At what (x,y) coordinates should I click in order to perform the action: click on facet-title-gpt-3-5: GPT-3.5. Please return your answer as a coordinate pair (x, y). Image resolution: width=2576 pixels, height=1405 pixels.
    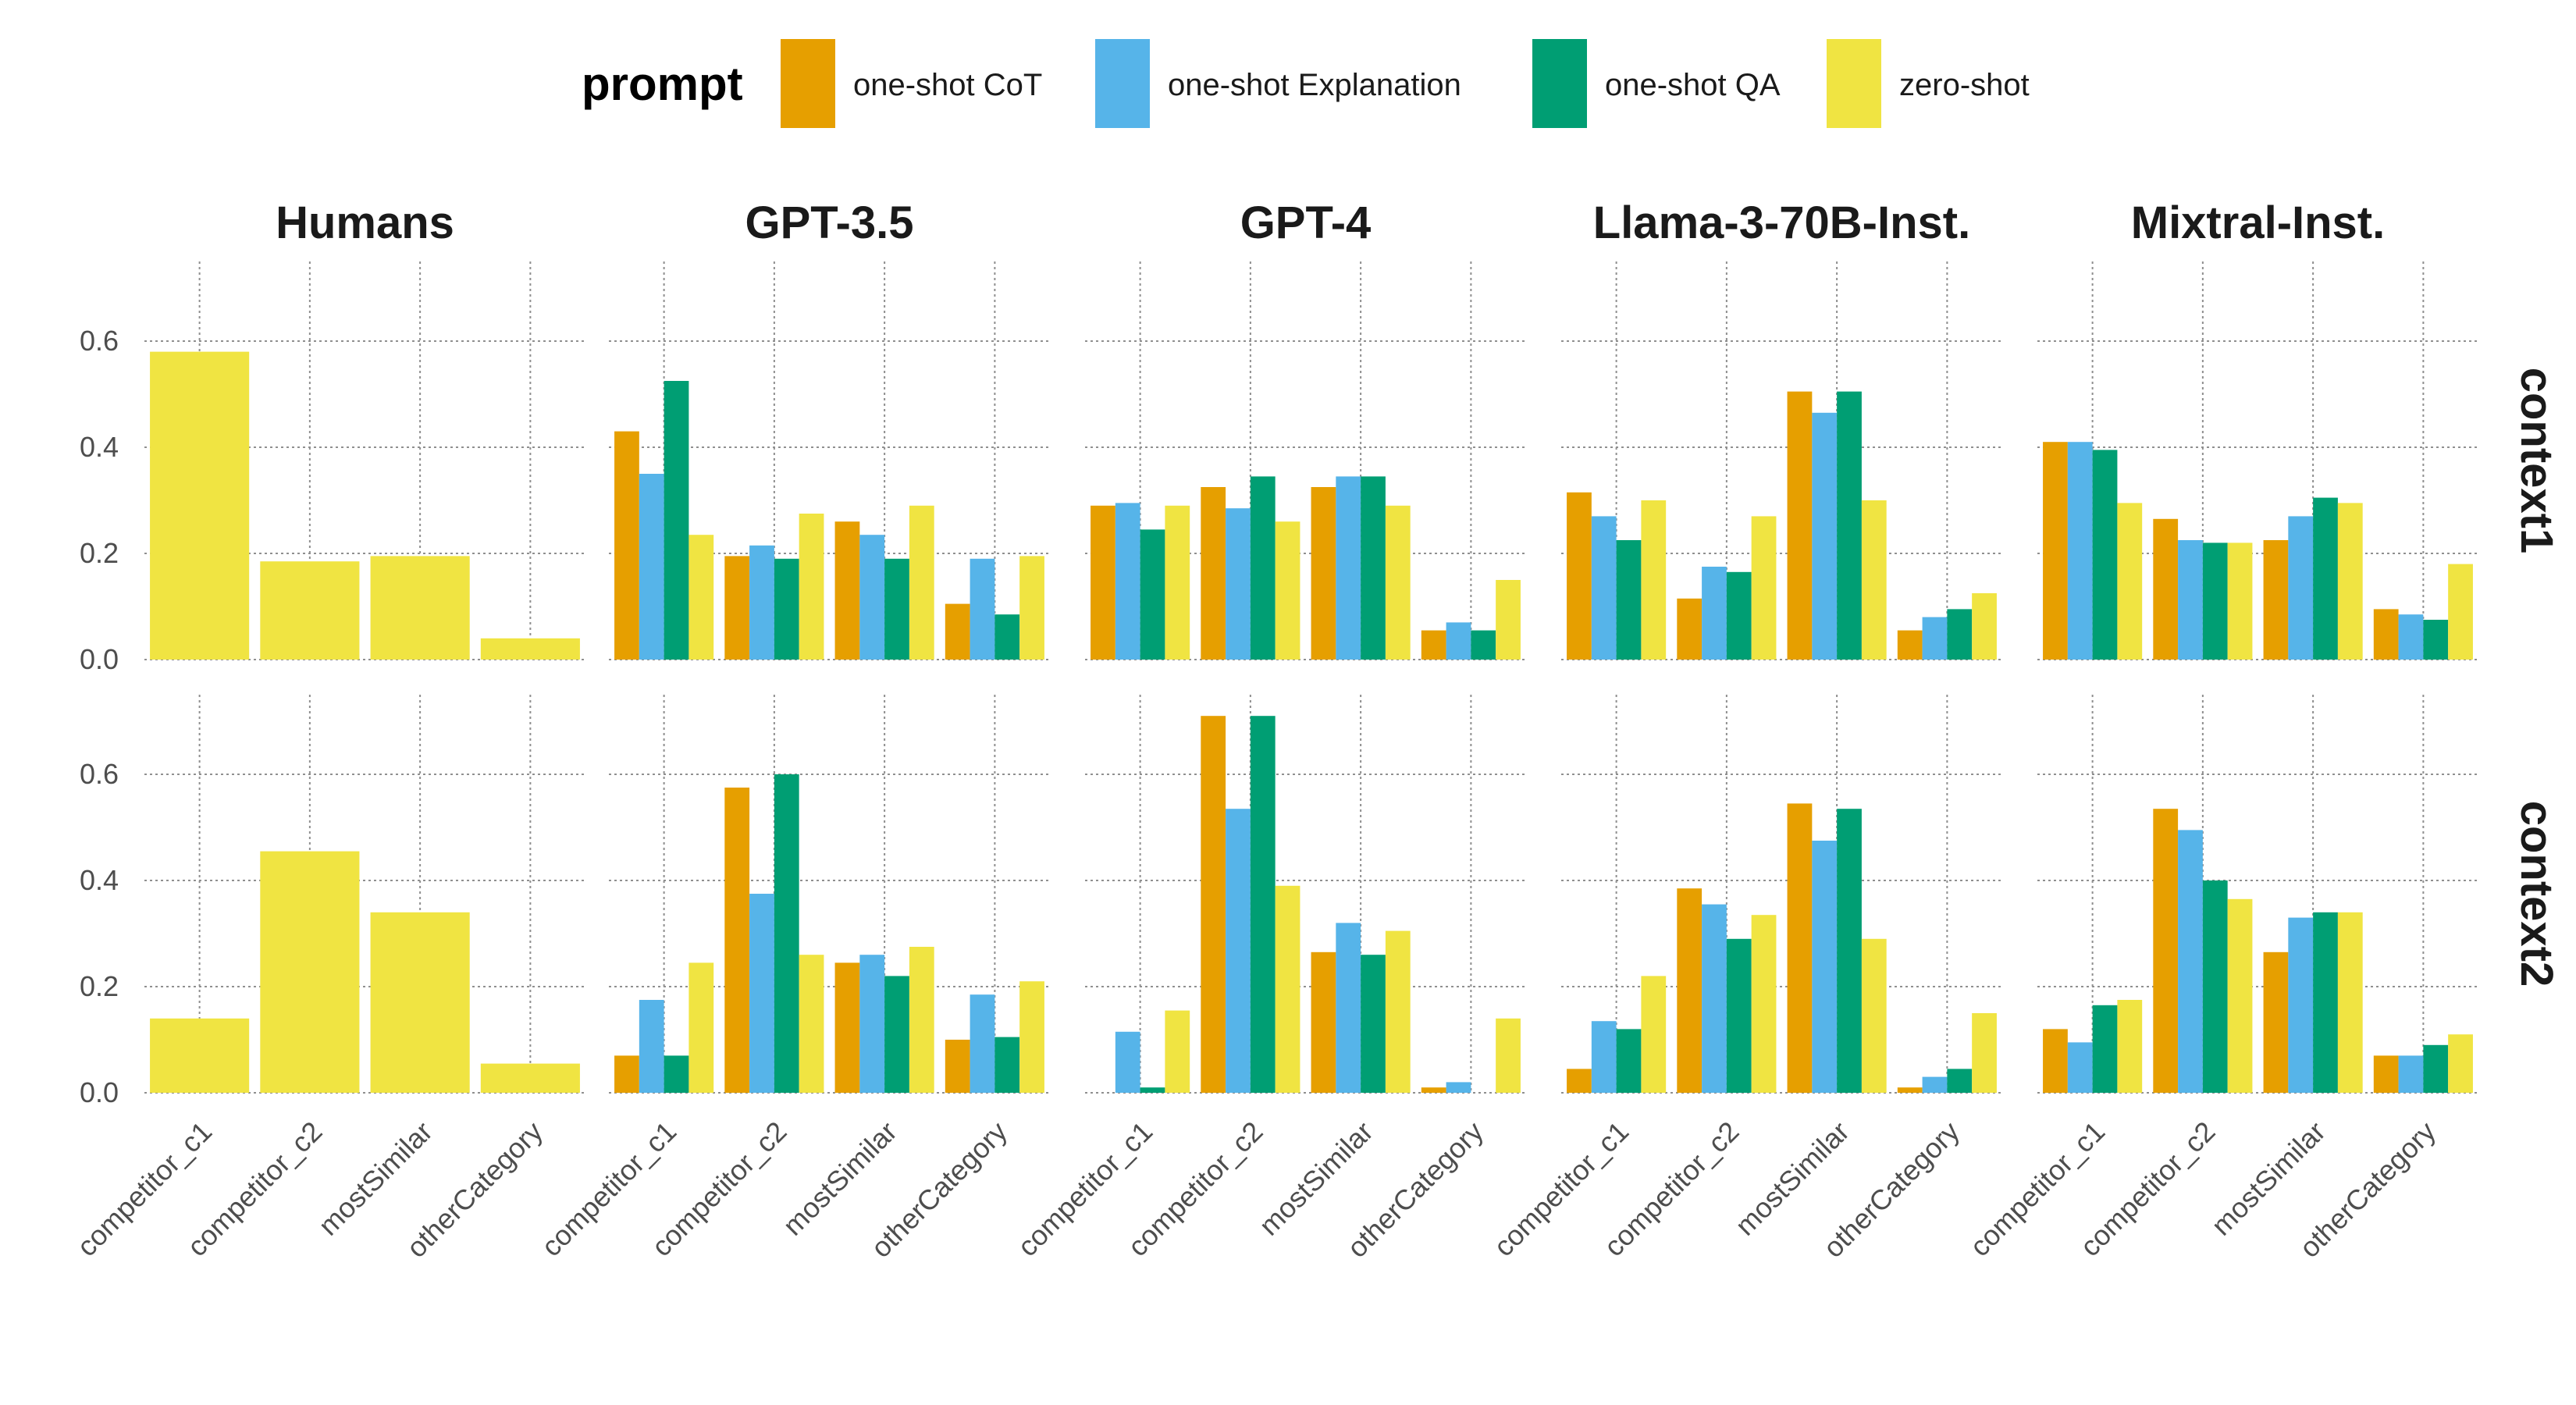
    Looking at the image, I should click on (829, 223).